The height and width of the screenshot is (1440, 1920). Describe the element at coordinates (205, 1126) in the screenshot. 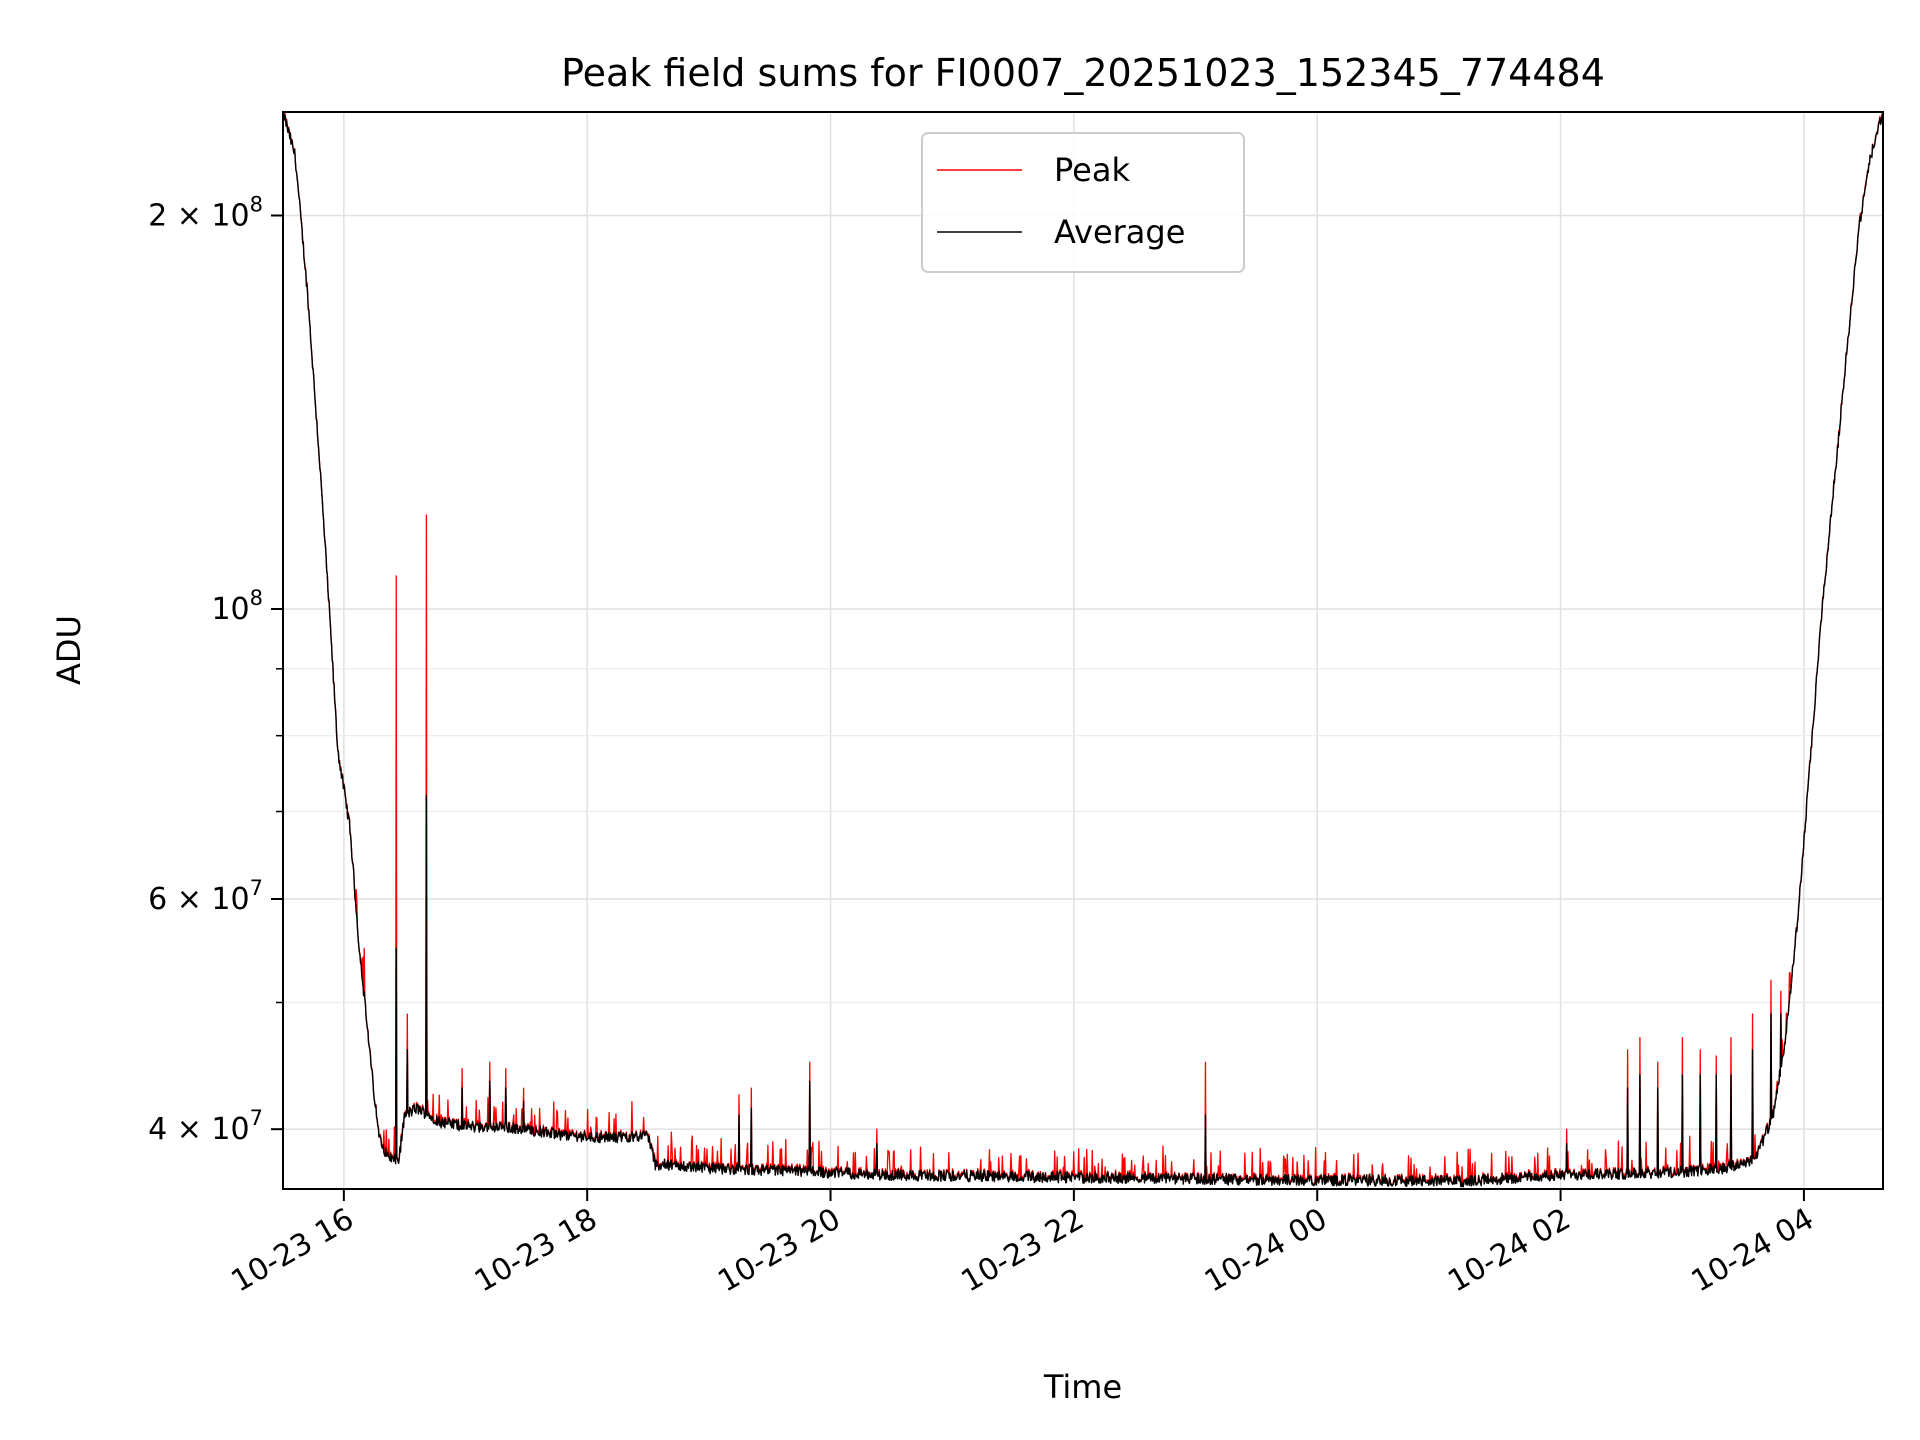

I see `y-tick-label: 4 × 107` at that location.